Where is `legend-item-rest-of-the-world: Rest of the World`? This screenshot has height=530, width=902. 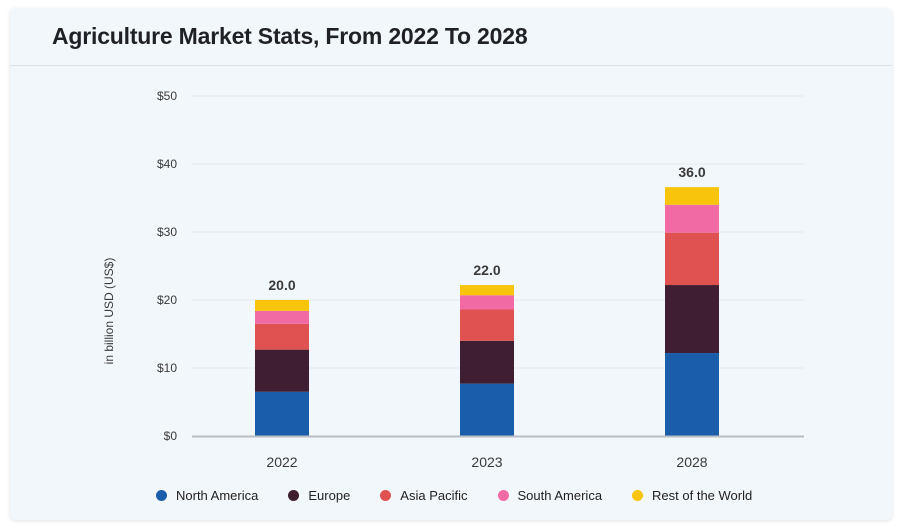 legend-item-rest-of-the-world: Rest of the World is located at coordinates (692, 495).